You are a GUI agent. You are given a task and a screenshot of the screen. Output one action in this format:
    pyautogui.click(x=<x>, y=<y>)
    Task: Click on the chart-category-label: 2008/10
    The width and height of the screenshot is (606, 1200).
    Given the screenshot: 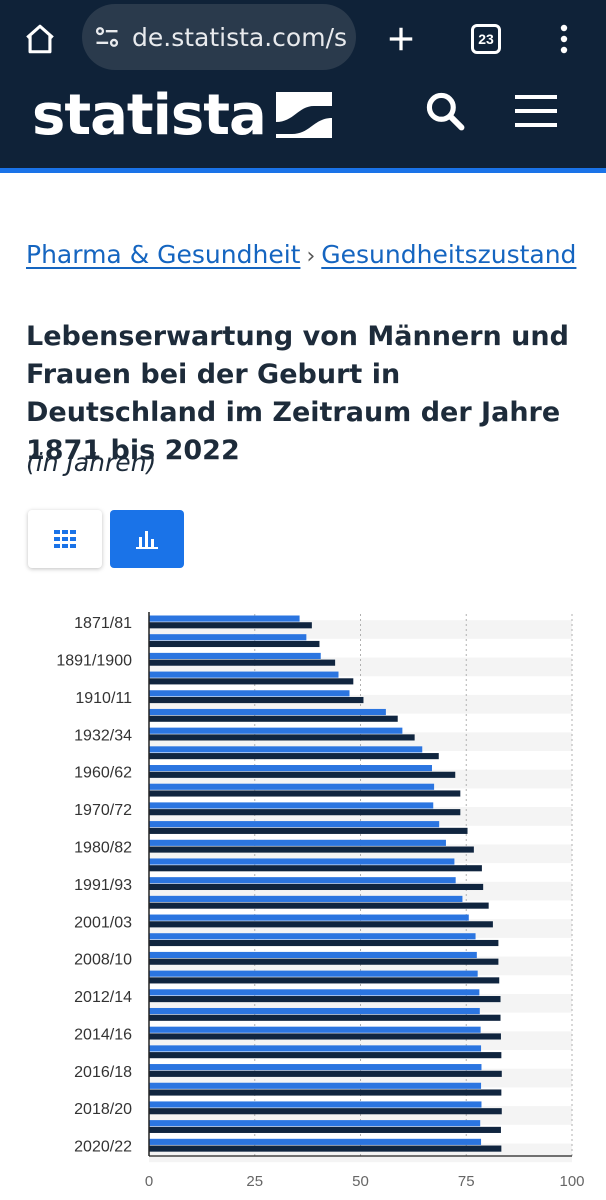 What is the action you would take?
    pyautogui.click(x=103, y=960)
    